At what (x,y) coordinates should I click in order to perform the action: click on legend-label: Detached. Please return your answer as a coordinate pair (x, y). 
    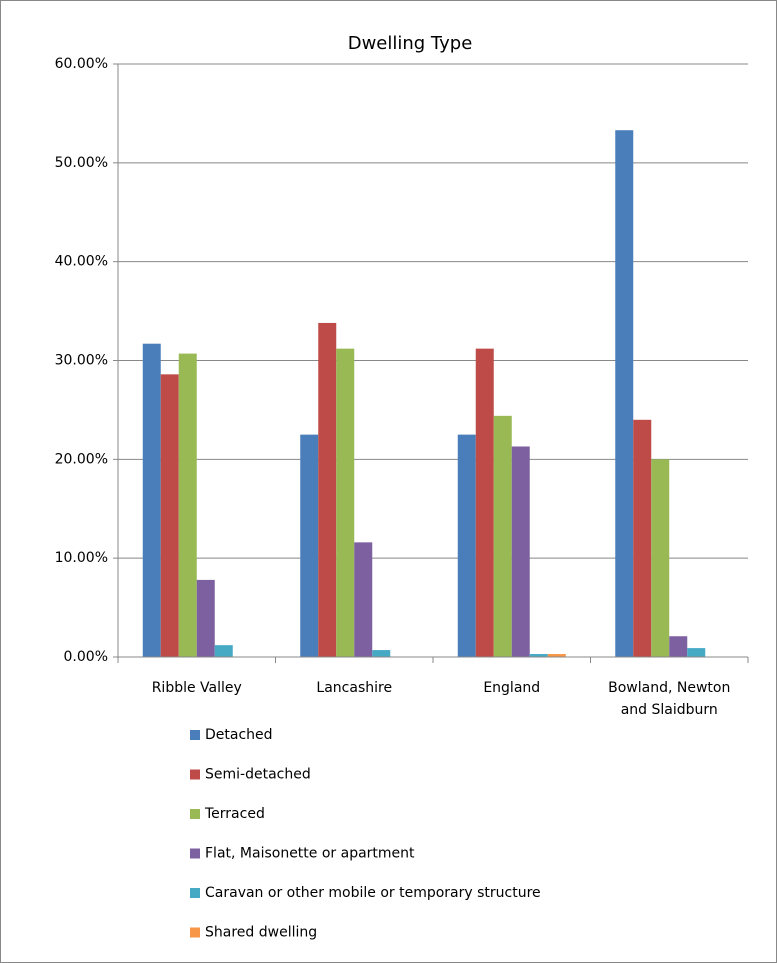
    Looking at the image, I should click on (239, 735).